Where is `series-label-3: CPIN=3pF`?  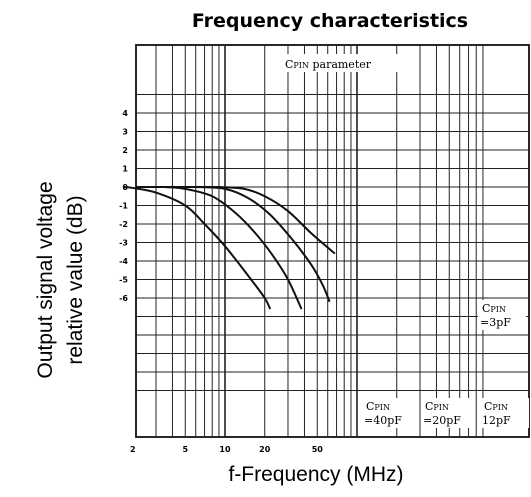 series-label-3: CPIN=3pF is located at coordinates (502, 315).